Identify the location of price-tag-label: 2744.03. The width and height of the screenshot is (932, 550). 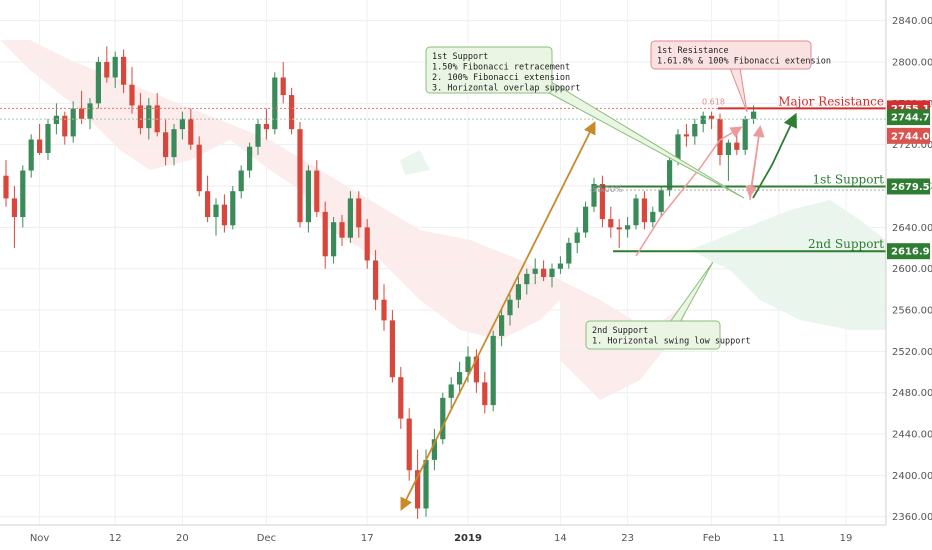
(911, 136).